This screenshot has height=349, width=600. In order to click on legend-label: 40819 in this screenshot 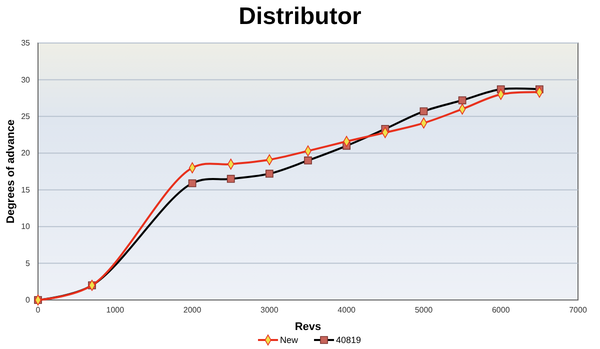, I will do `click(349, 340)`.